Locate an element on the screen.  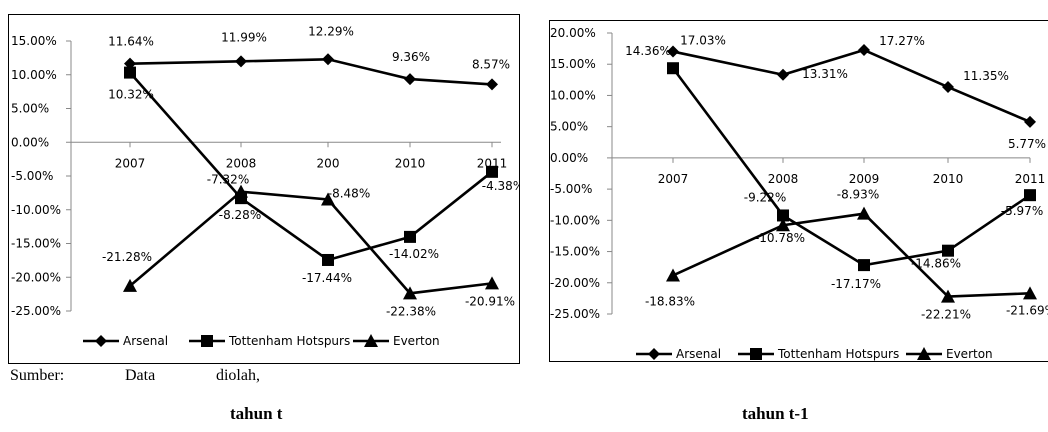
series-line is located at coordinates (851, 86).